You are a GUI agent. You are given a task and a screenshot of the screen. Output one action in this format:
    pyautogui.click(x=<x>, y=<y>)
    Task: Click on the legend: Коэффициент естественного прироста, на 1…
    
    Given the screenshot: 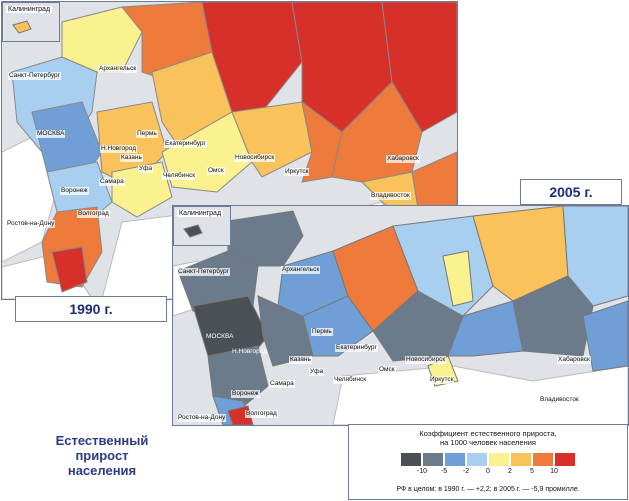 What is the action you would take?
    pyautogui.click(x=488, y=462)
    